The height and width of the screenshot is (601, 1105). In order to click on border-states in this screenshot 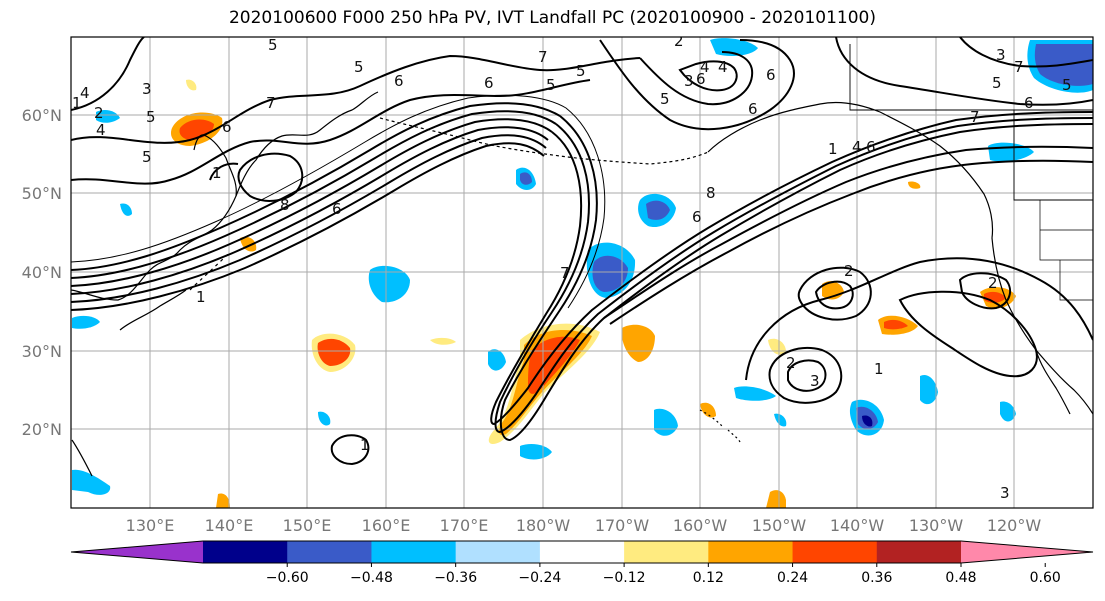, I will do `click(1066, 250)`.